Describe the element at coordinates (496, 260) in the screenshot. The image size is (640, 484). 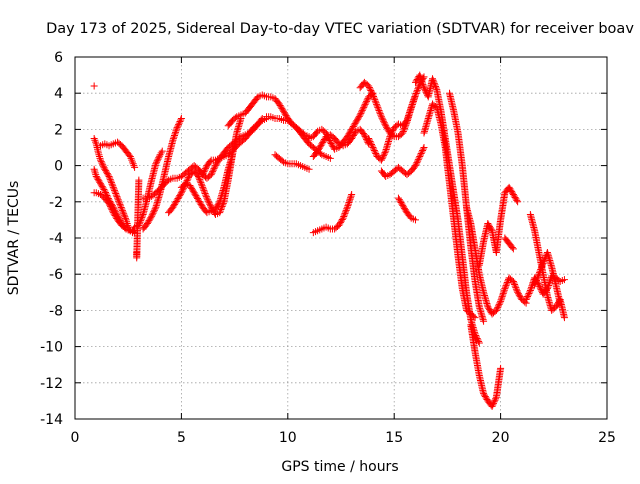
I see `series-arc-y` at that location.